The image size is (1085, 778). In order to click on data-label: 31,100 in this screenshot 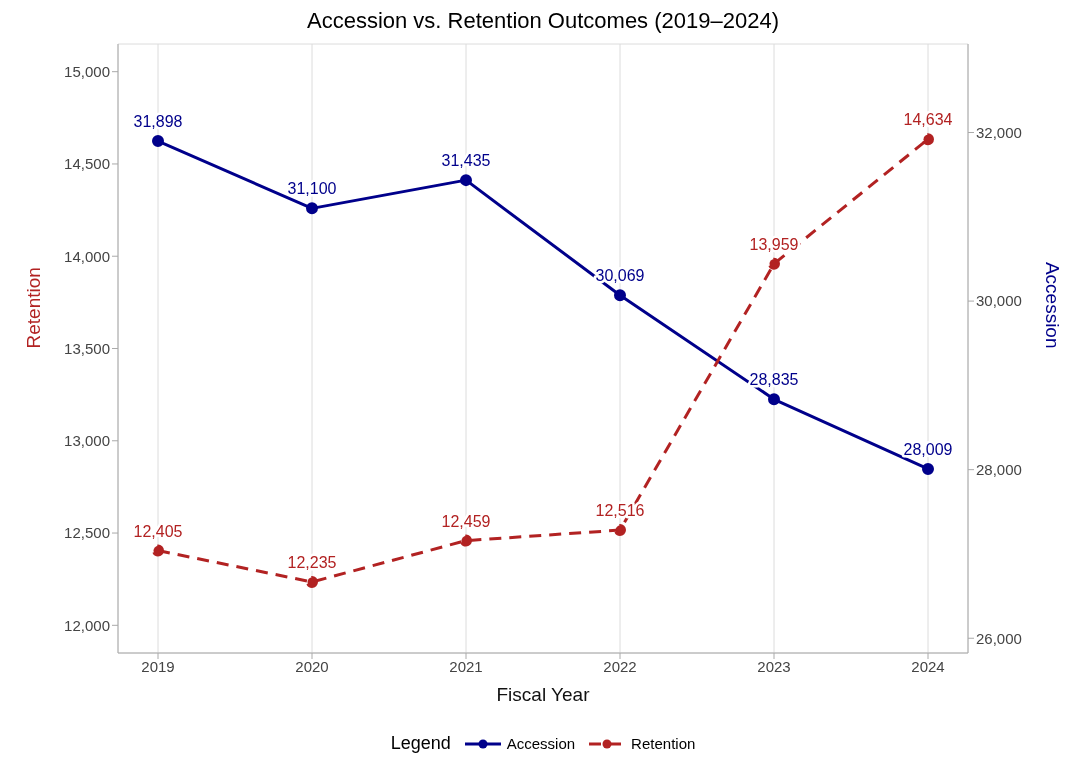, I will do `click(312, 189)`.